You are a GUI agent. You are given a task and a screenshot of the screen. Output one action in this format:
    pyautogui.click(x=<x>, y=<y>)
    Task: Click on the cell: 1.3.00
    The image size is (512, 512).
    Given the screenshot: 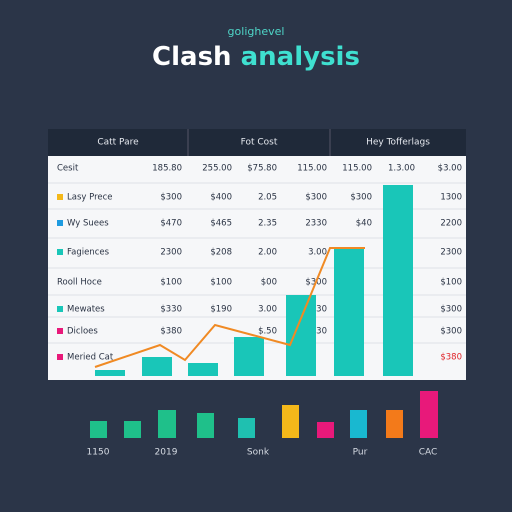 What is the action you would take?
    pyautogui.click(x=401, y=169)
    